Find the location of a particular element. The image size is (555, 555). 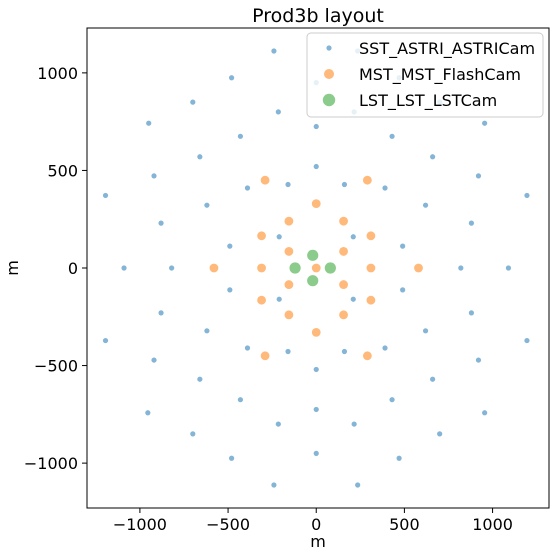

x-tick-label: 1000 is located at coordinates (492, 524).